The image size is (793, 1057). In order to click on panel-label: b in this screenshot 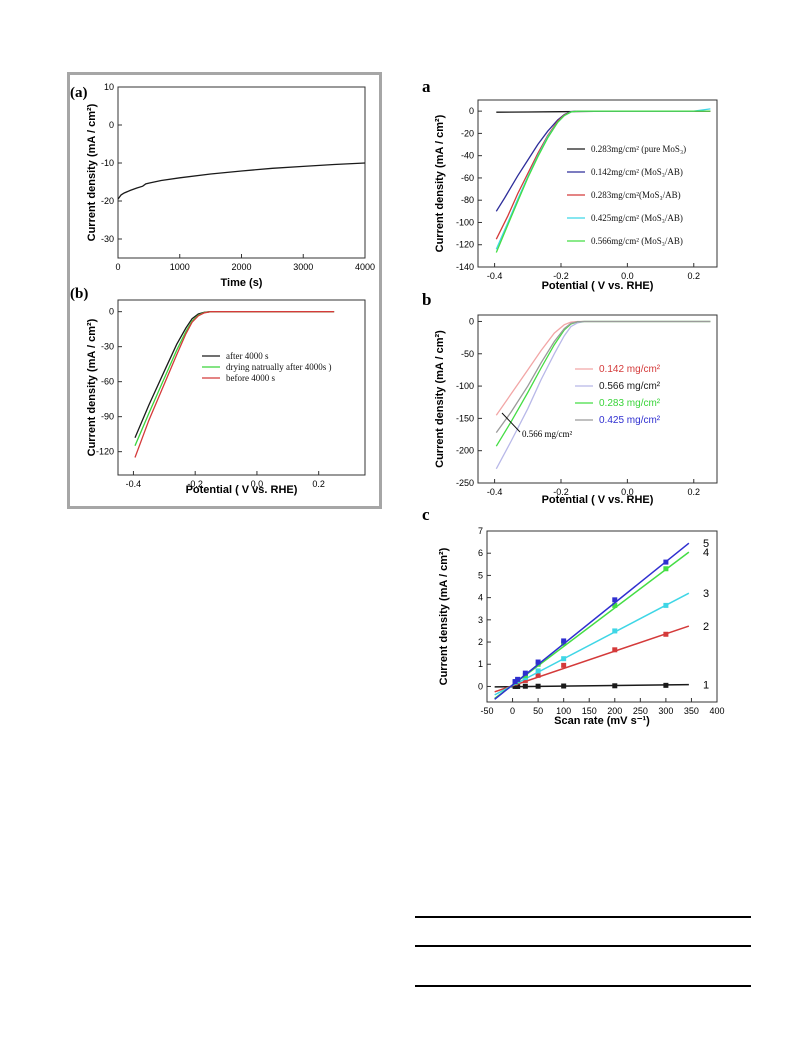, I will do `click(426, 299)`.